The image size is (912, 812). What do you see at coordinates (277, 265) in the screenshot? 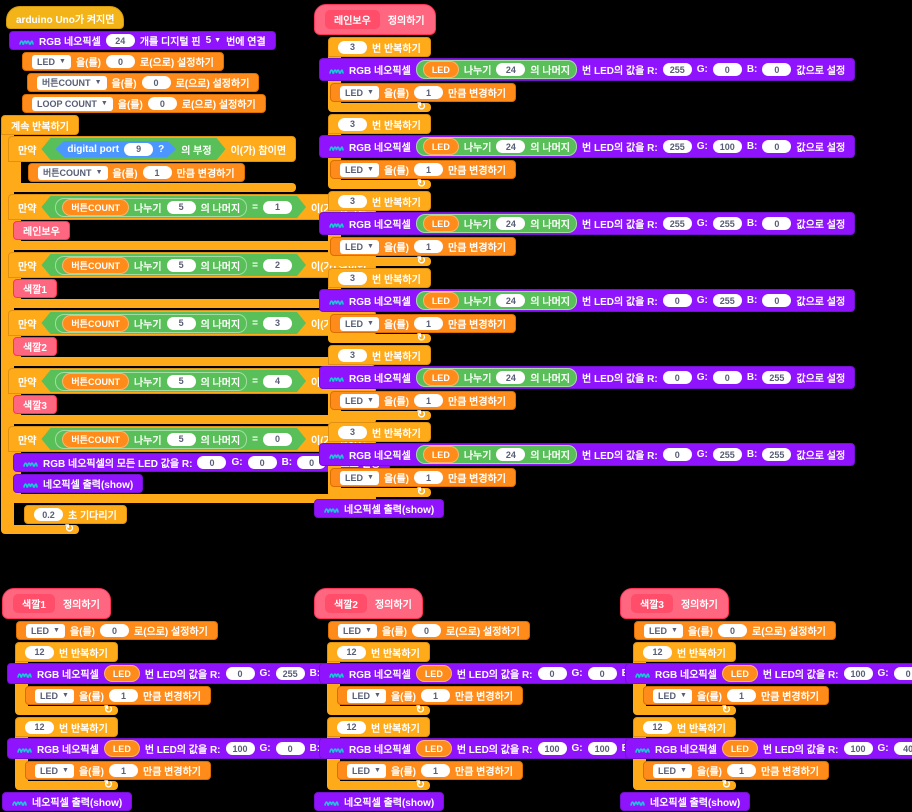
I see `value-input: 2` at bounding box center [277, 265].